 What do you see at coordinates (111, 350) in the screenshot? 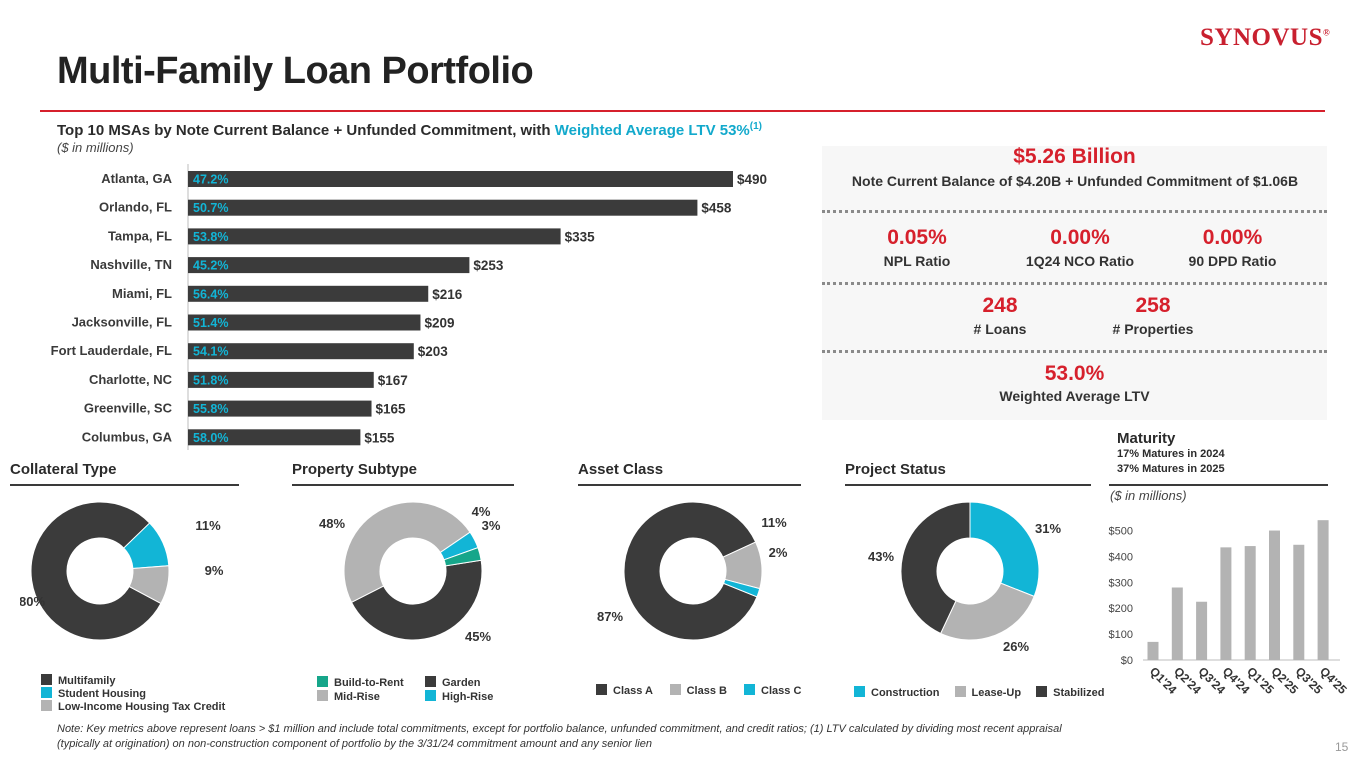
I see `msa-category-label: Fort Lauderdale, FL` at bounding box center [111, 350].